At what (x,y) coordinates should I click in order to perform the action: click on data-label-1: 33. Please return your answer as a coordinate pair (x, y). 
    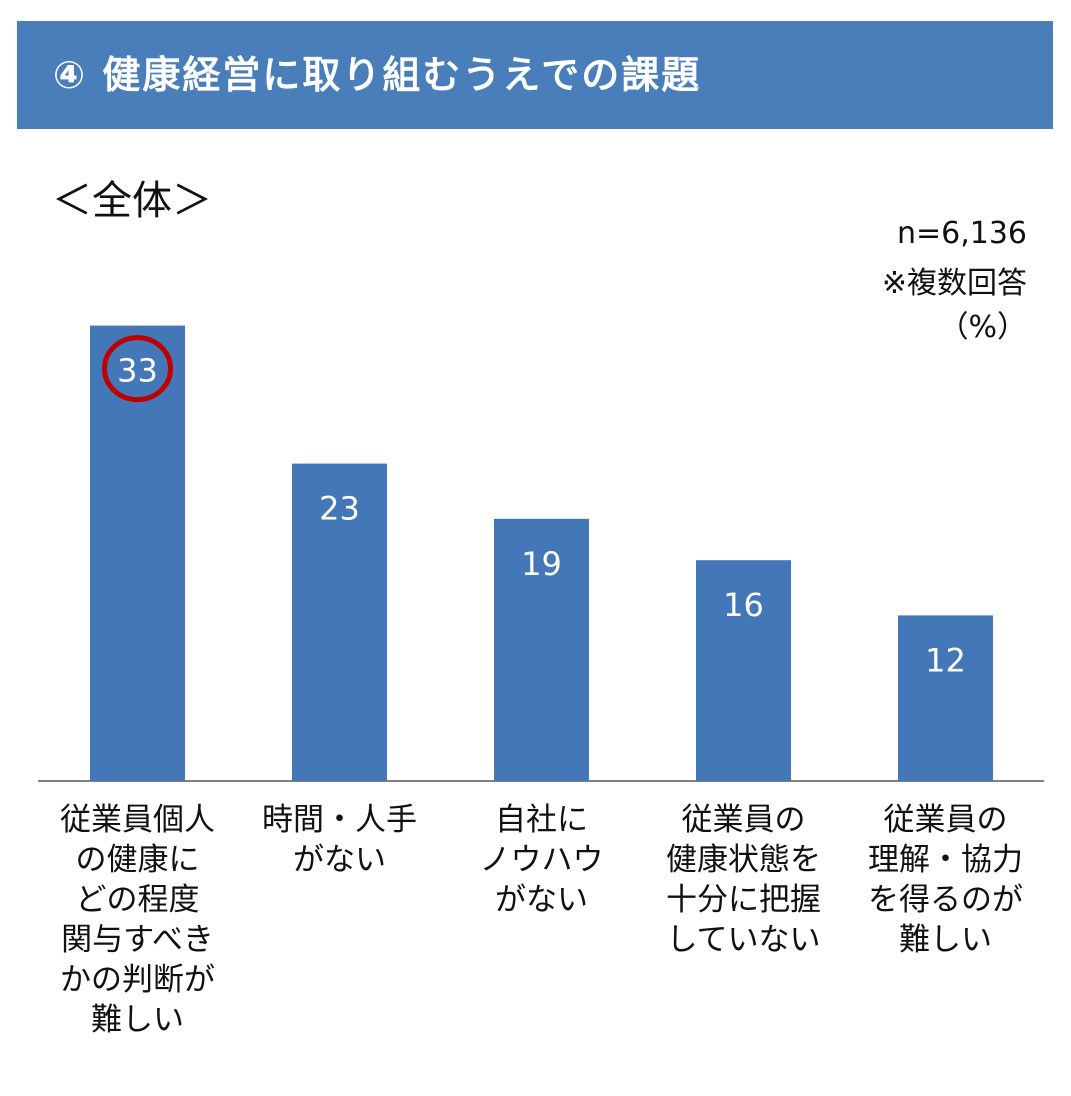
    Looking at the image, I should click on (137, 371).